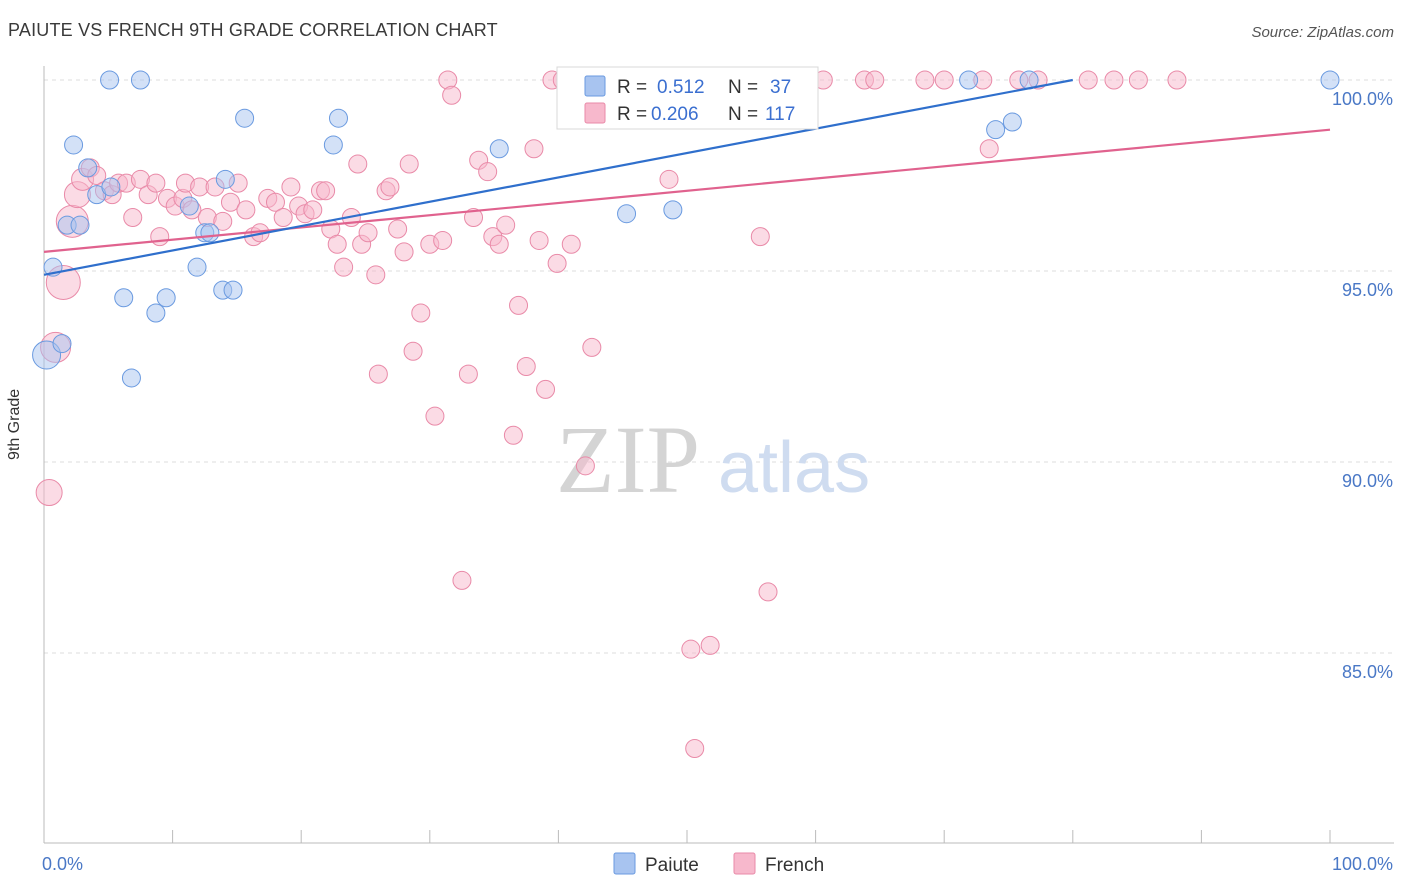 The image size is (1406, 892). What do you see at coordinates (62, 864) in the screenshot?
I see `x-tick-label: 0.0%` at bounding box center [62, 864].